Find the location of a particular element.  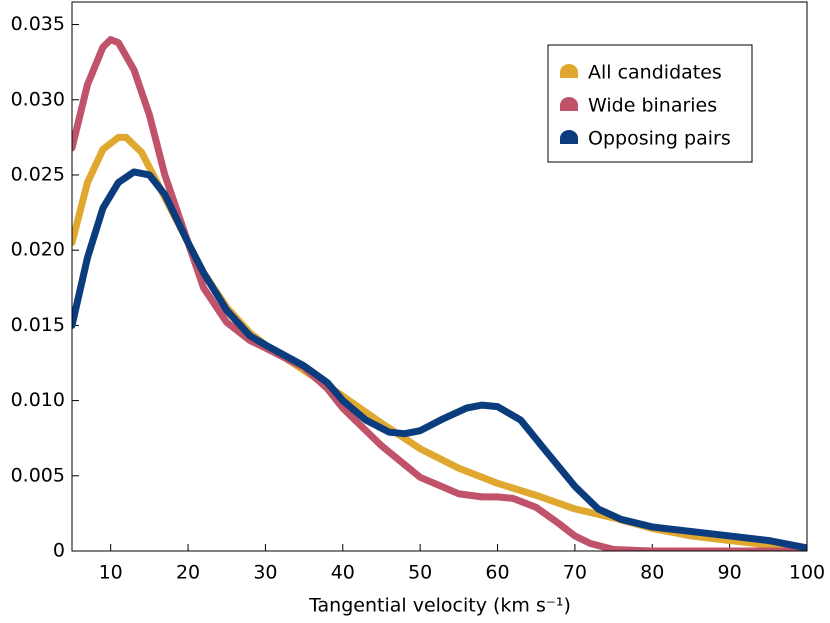

x-tick-label: 10 is located at coordinates (111, 573).